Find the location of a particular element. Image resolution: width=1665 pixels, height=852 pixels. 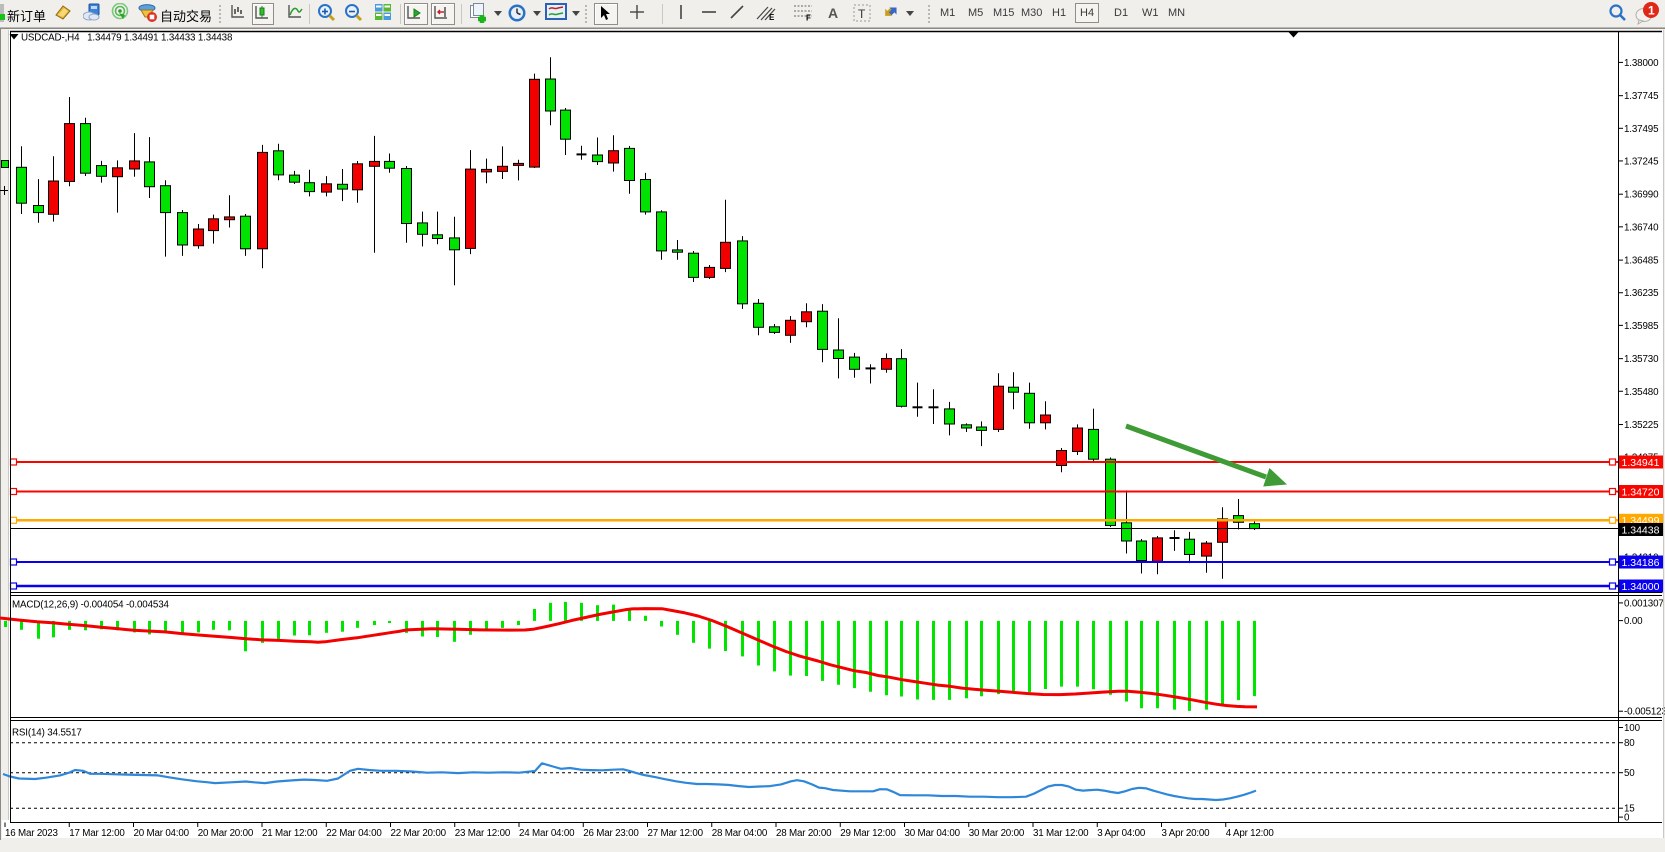

svg-text: 1.34720 is located at coordinates (1641, 492).